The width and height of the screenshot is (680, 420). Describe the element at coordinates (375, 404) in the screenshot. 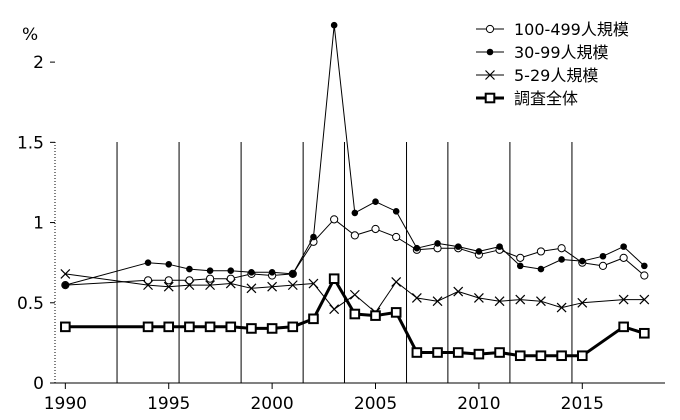

I see `x-tick-label: 2005` at that location.